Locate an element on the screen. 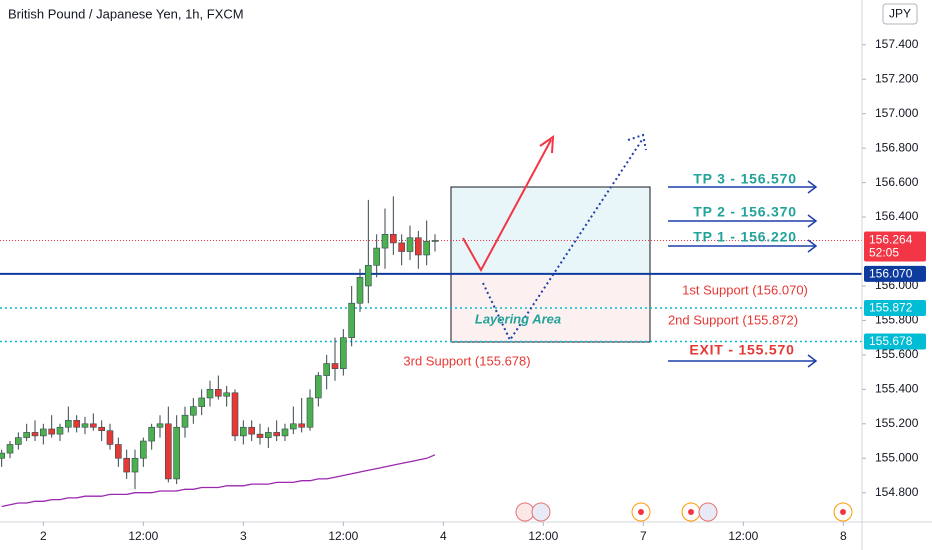 This screenshot has height=550, width=932. y-tick-label: 155.400 is located at coordinates (897, 389).